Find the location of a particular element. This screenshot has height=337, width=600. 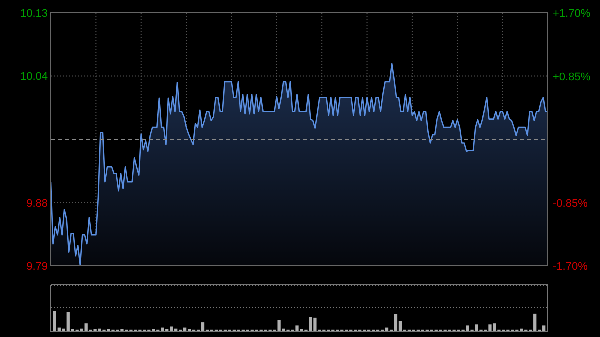

y-tick-label: 9.88 is located at coordinates (37, 204).